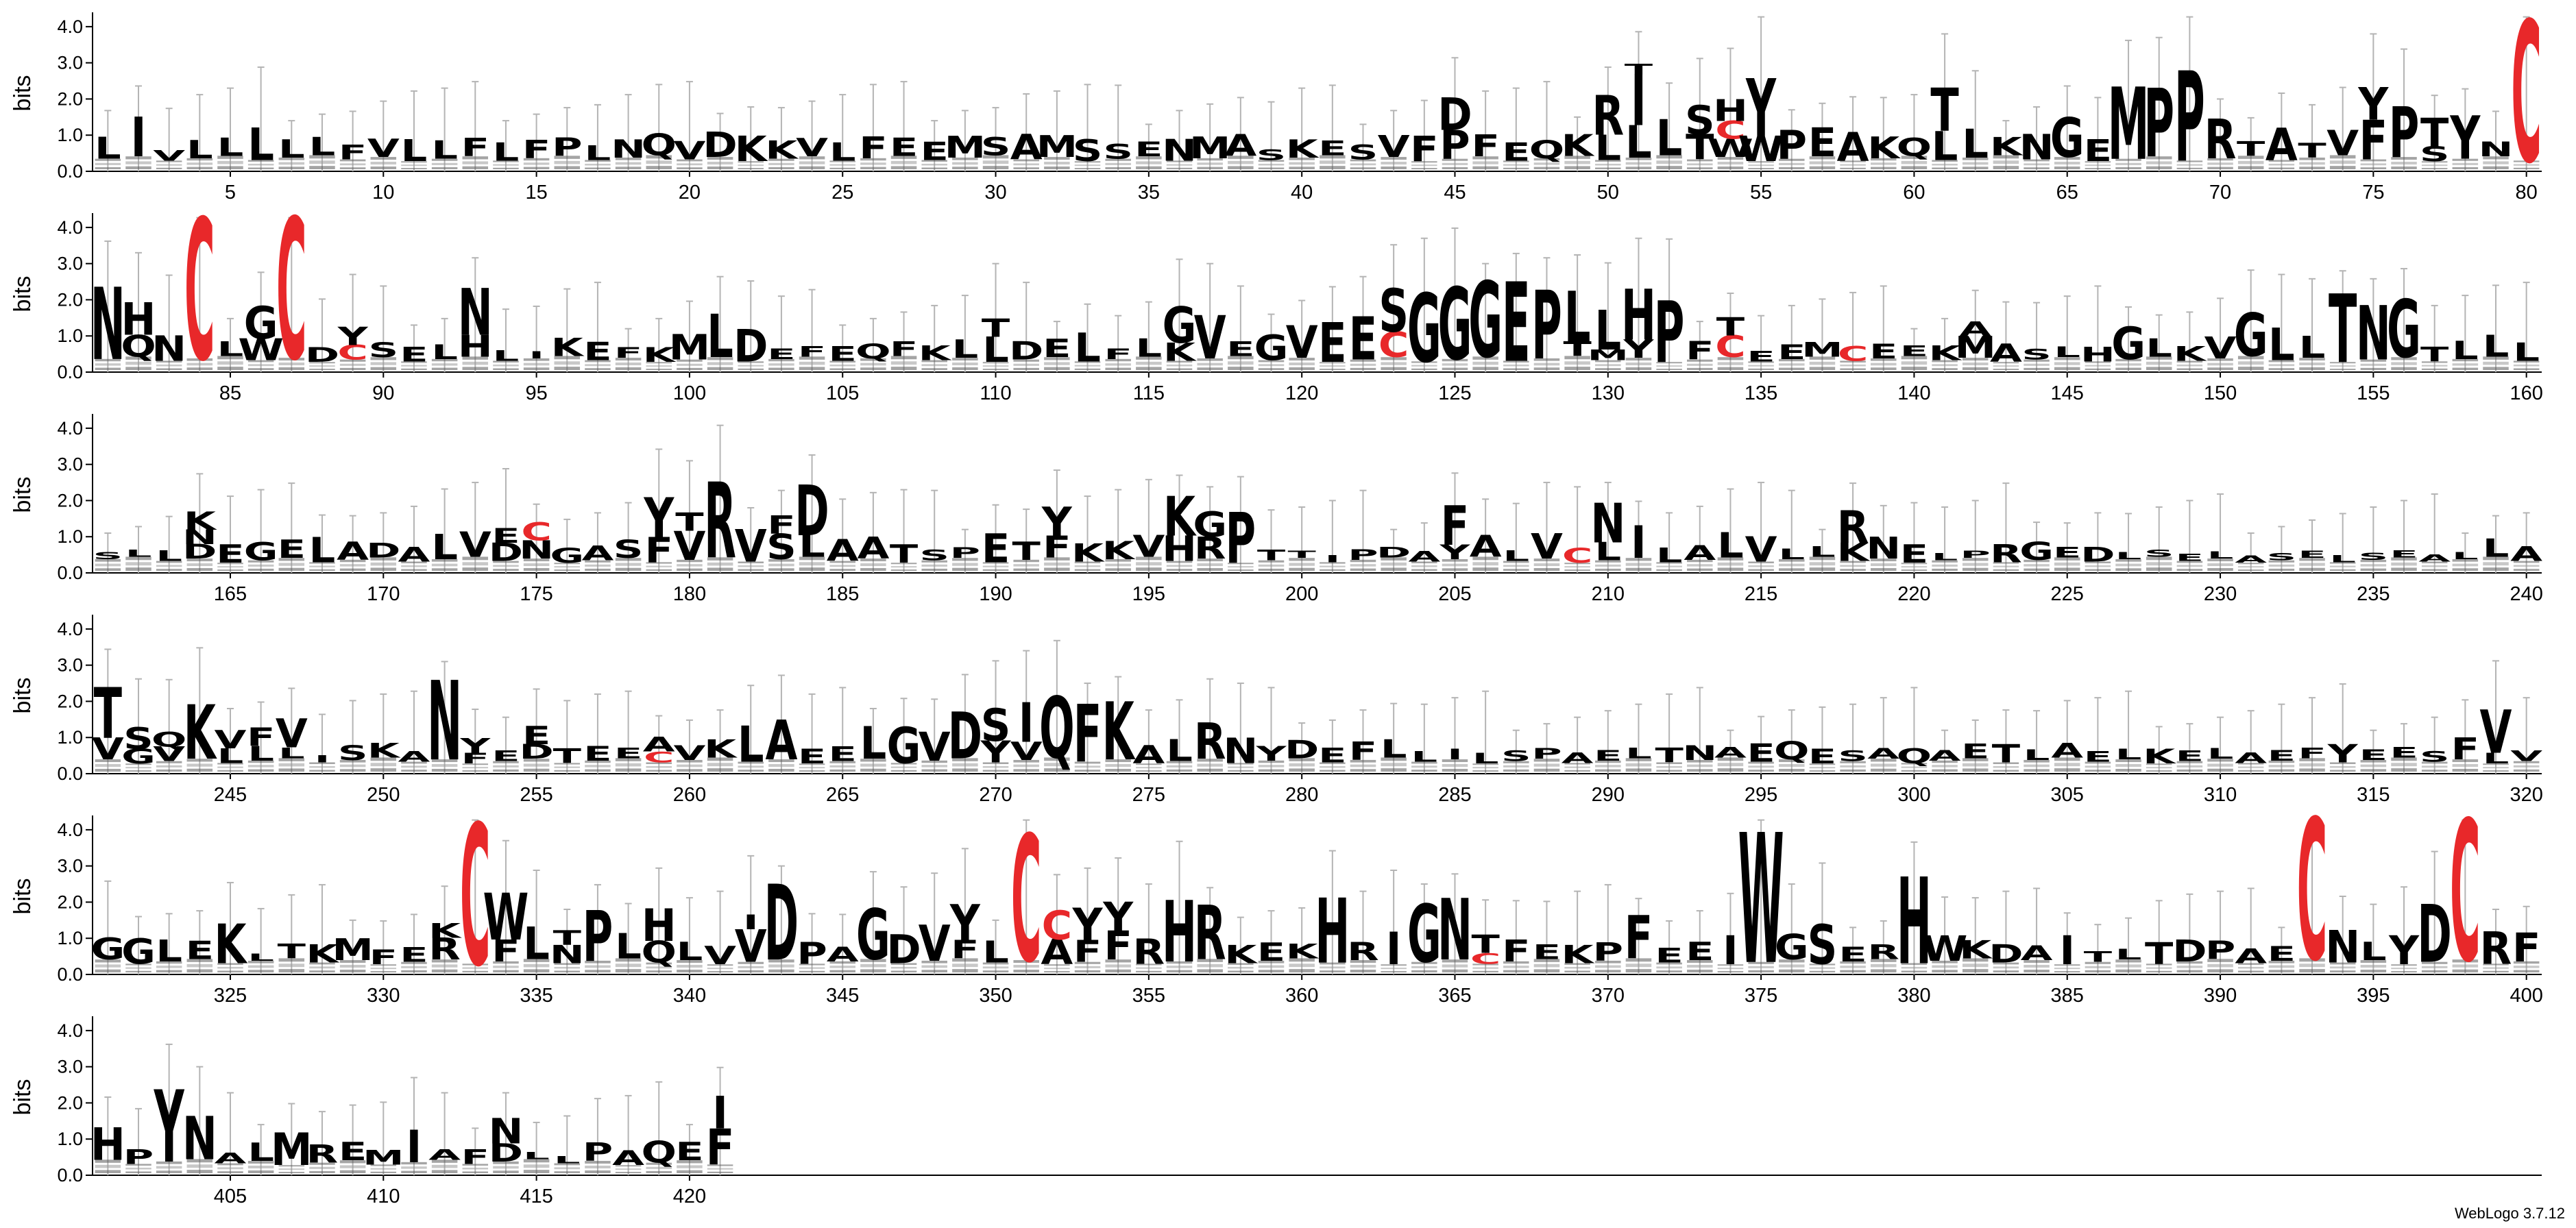  I want to click on x-tick-label: 155, so click(2373, 393).